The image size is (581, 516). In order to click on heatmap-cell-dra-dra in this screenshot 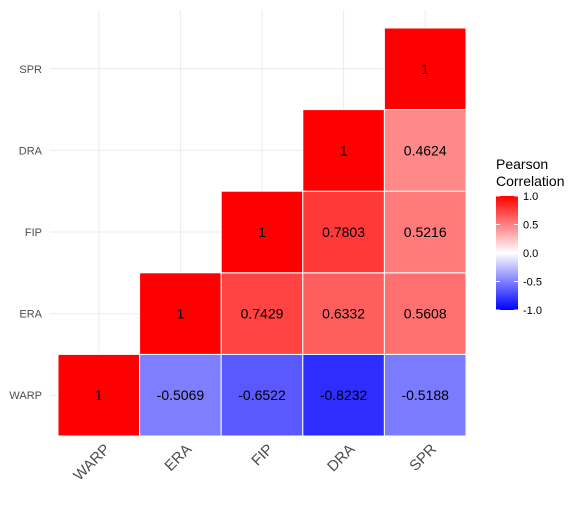, I will do `click(343, 150)`.